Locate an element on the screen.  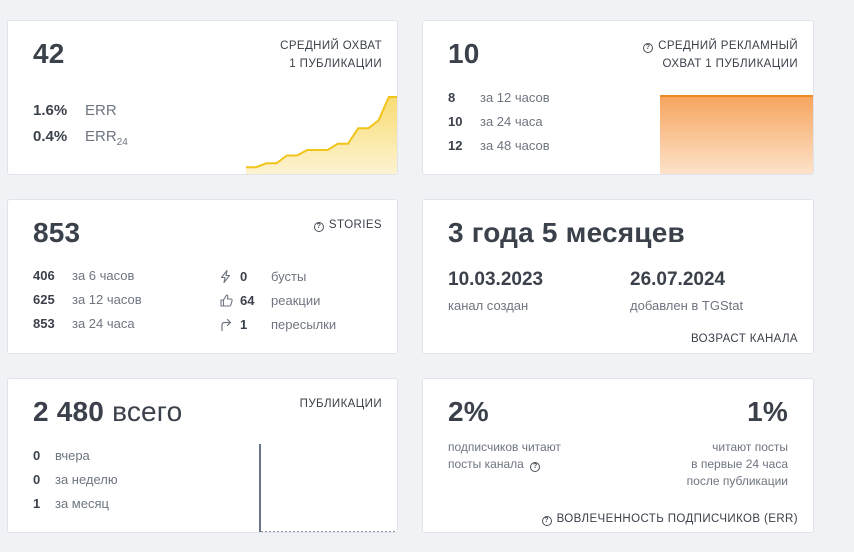
stories-title: ? STORIES is located at coordinates (347, 225).